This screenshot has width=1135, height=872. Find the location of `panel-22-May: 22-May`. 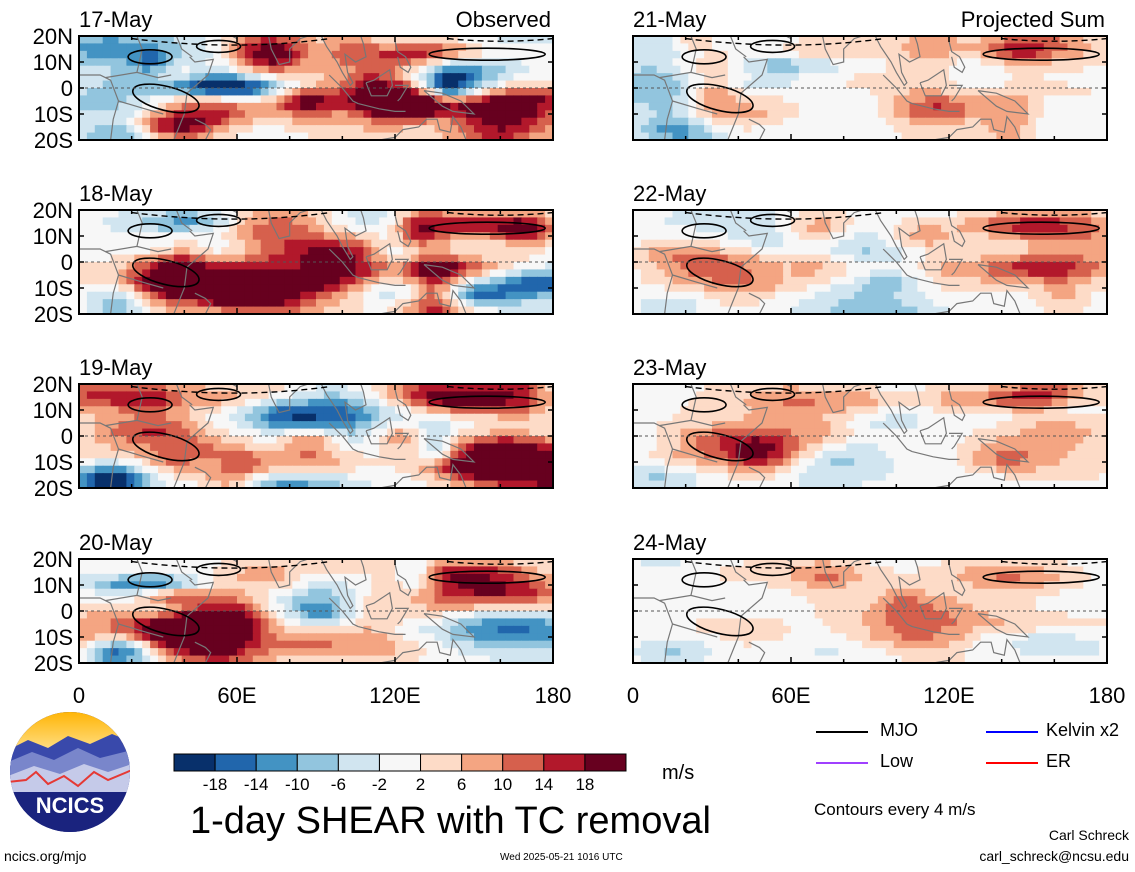

panel-22-May: 22-May is located at coordinates (870, 248).